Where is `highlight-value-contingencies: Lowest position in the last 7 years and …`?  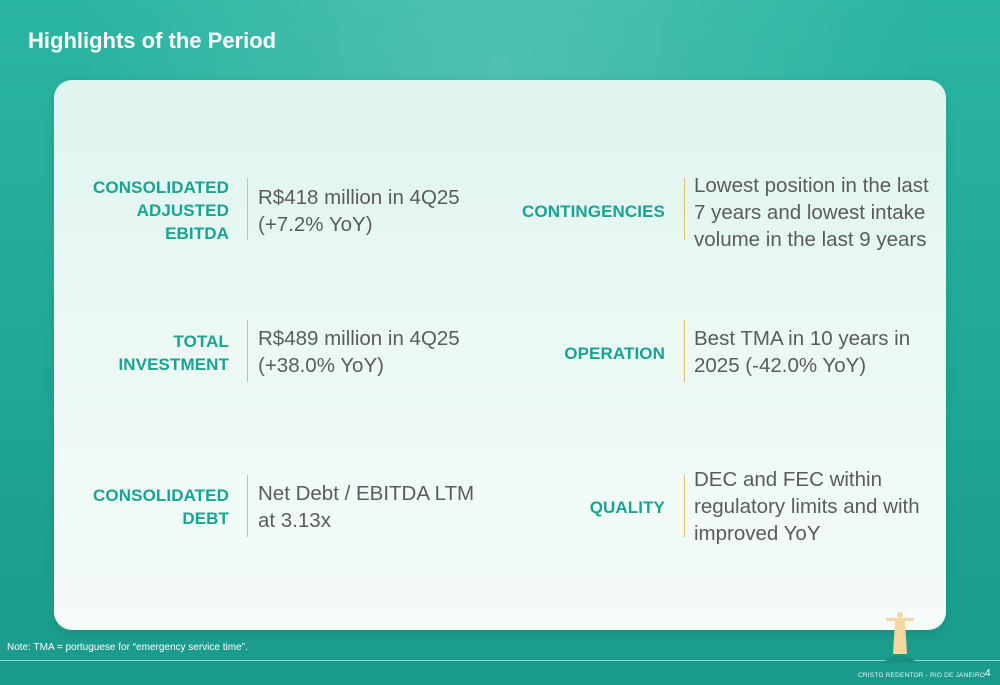
highlight-value-contingencies: Lowest position in the last 7 years and … is located at coordinates (811, 212).